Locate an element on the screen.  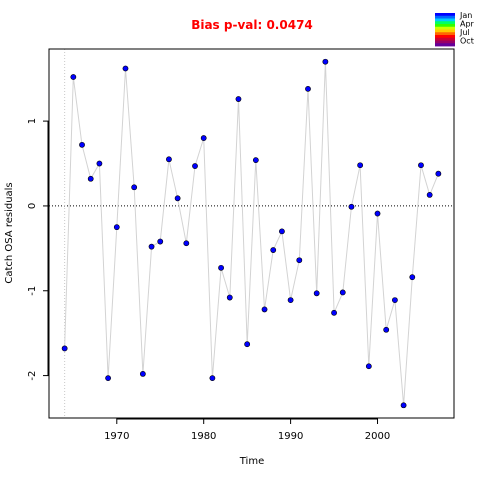
legend-label: Oct is located at coordinates (467, 41).